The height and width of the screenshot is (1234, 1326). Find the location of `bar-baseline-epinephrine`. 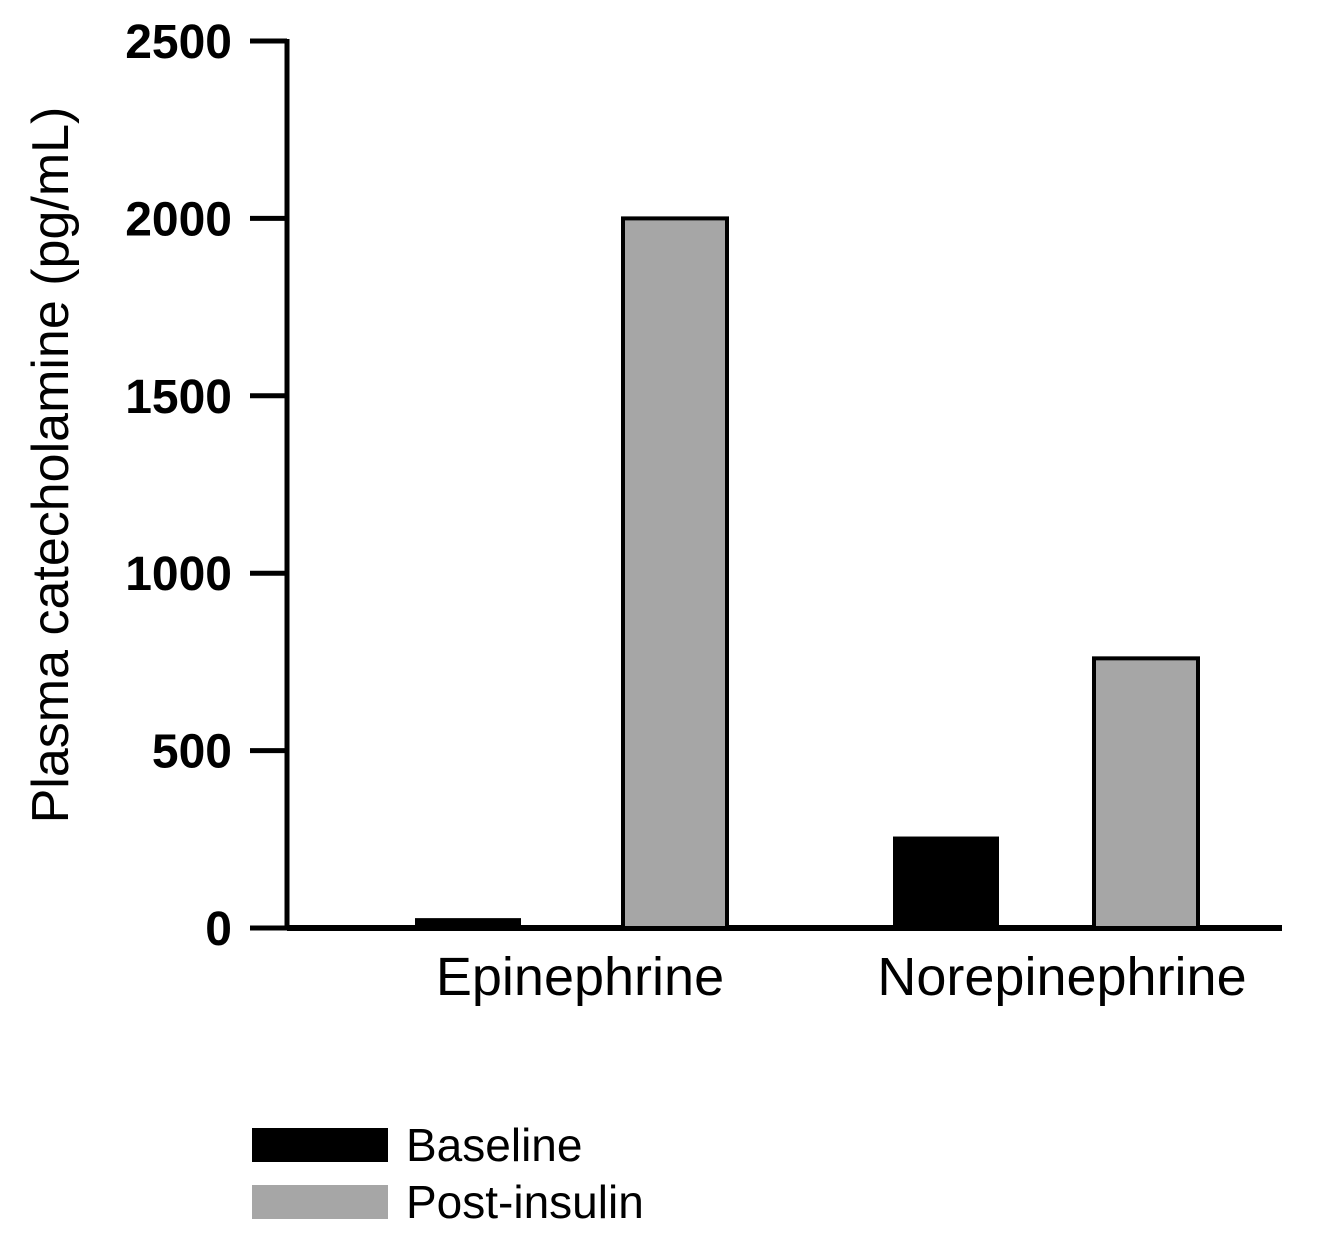

bar-baseline-epinephrine is located at coordinates (468, 924).